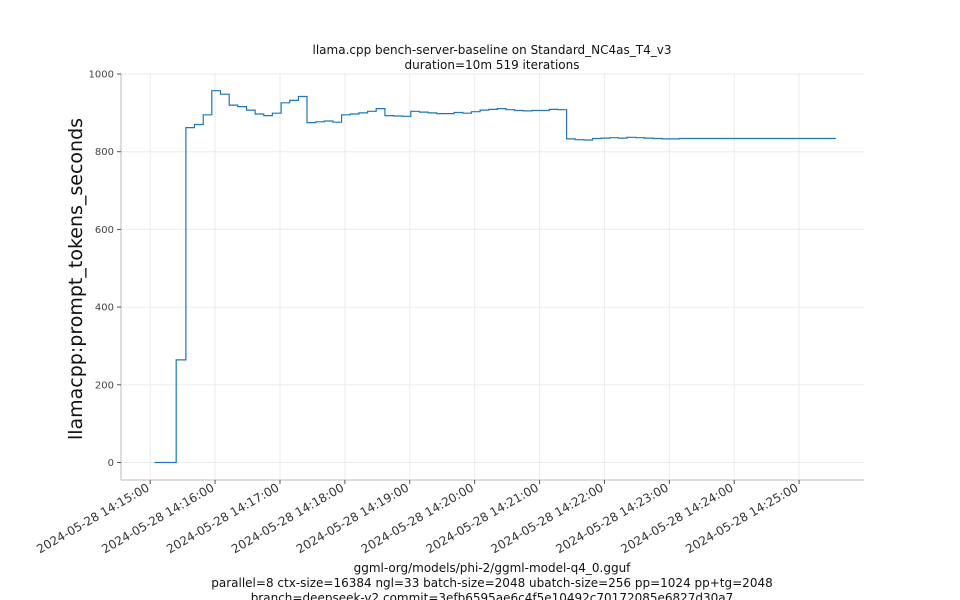 The width and height of the screenshot is (960, 600). What do you see at coordinates (104, 385) in the screenshot?
I see `y-tick-label: 200` at bounding box center [104, 385].